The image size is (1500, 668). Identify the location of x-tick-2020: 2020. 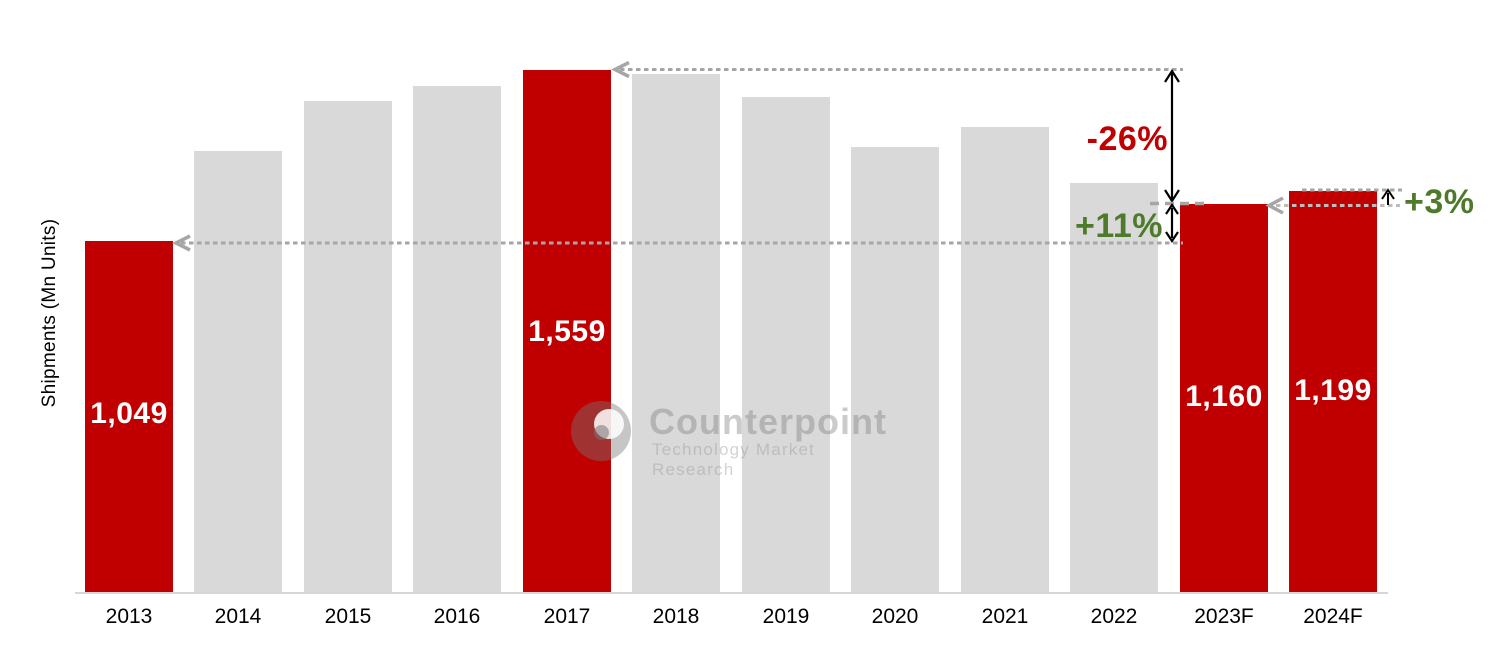
(895, 616).